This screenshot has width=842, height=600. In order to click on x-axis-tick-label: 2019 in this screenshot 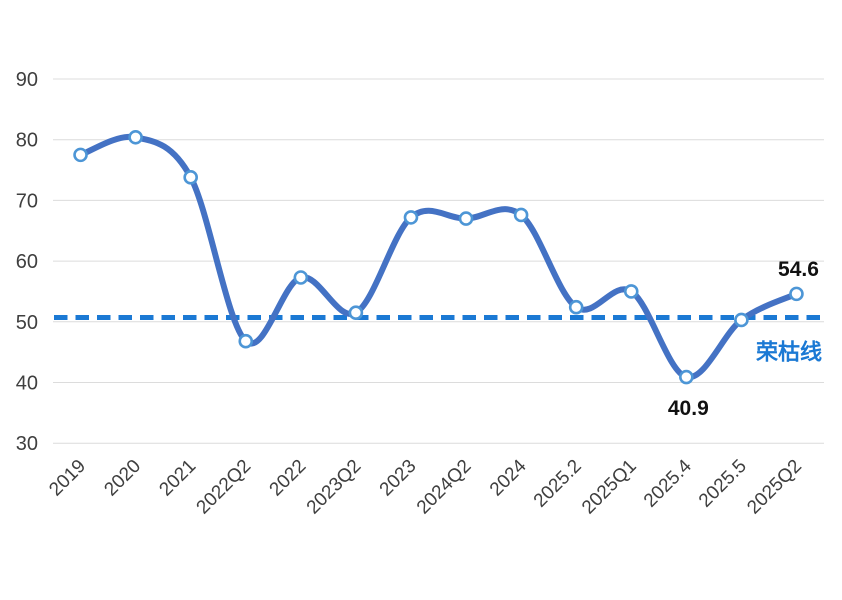, I will do `click(67, 478)`.